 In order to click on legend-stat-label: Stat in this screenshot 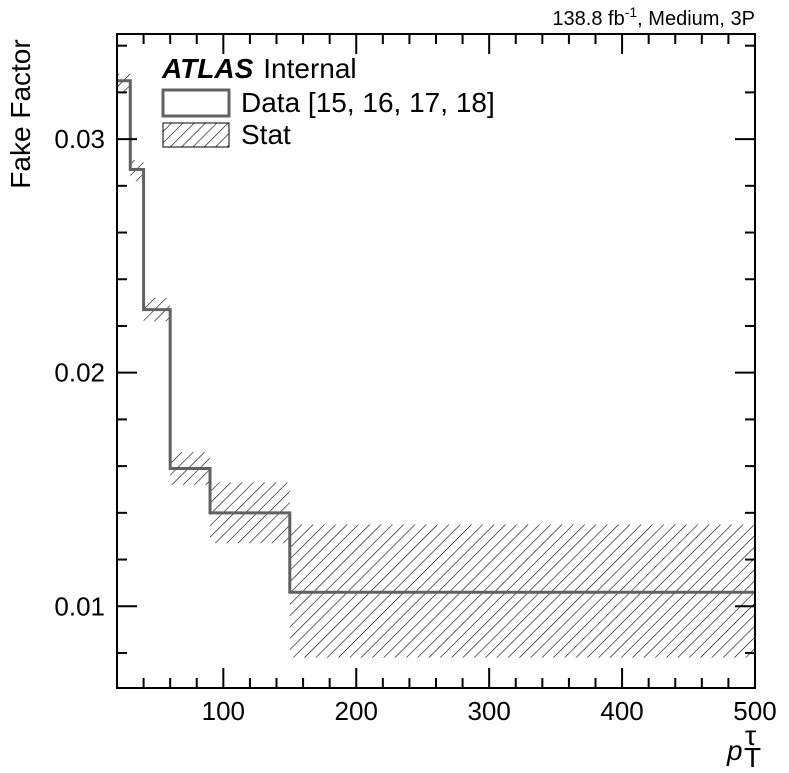, I will do `click(266, 134)`.